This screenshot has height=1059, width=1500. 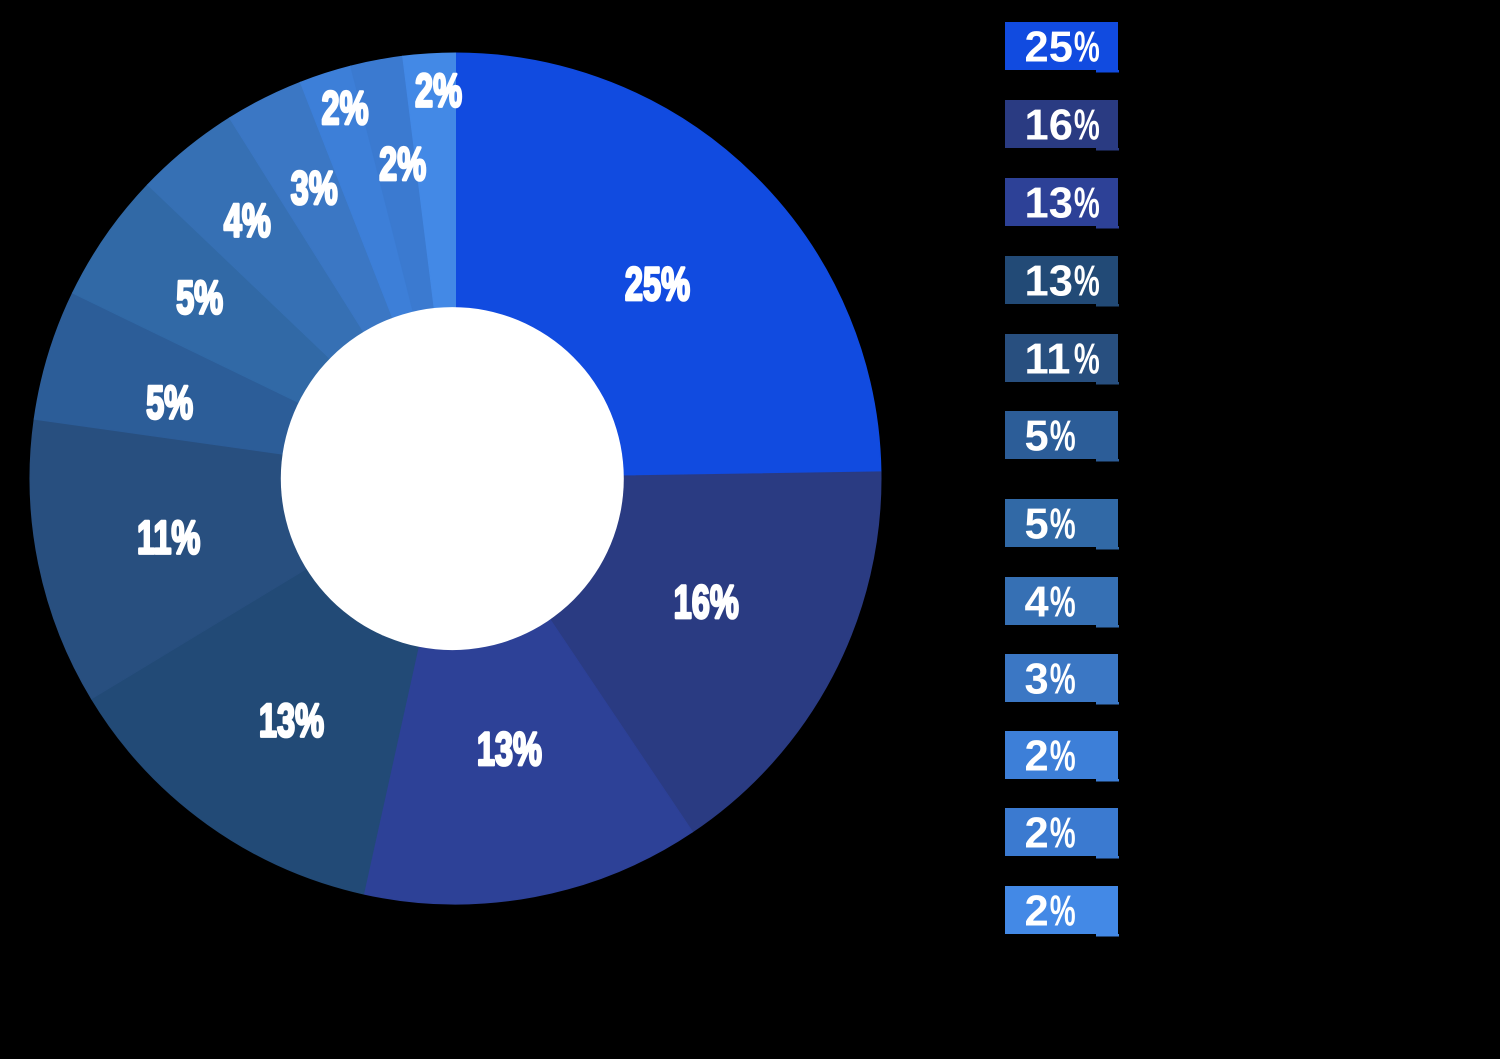 What do you see at coordinates (1049, 126) in the screenshot?
I see `svg-text: 16` at bounding box center [1049, 126].